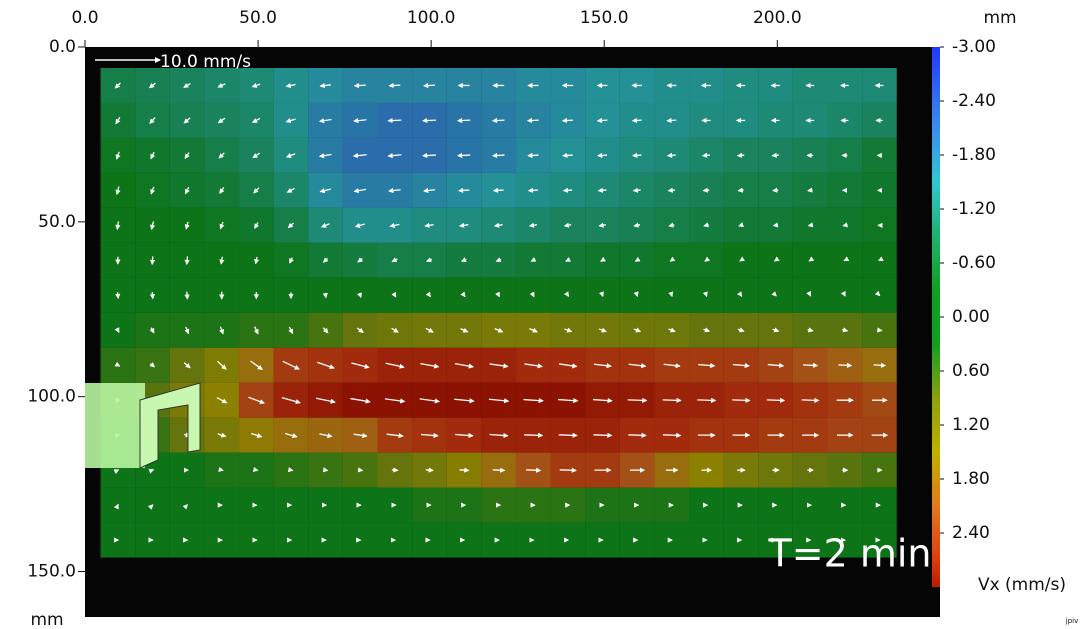 Image resolution: width=1092 pixels, height=629 pixels. Describe the element at coordinates (936, 317) in the screenshot. I see `colorbar` at that location.